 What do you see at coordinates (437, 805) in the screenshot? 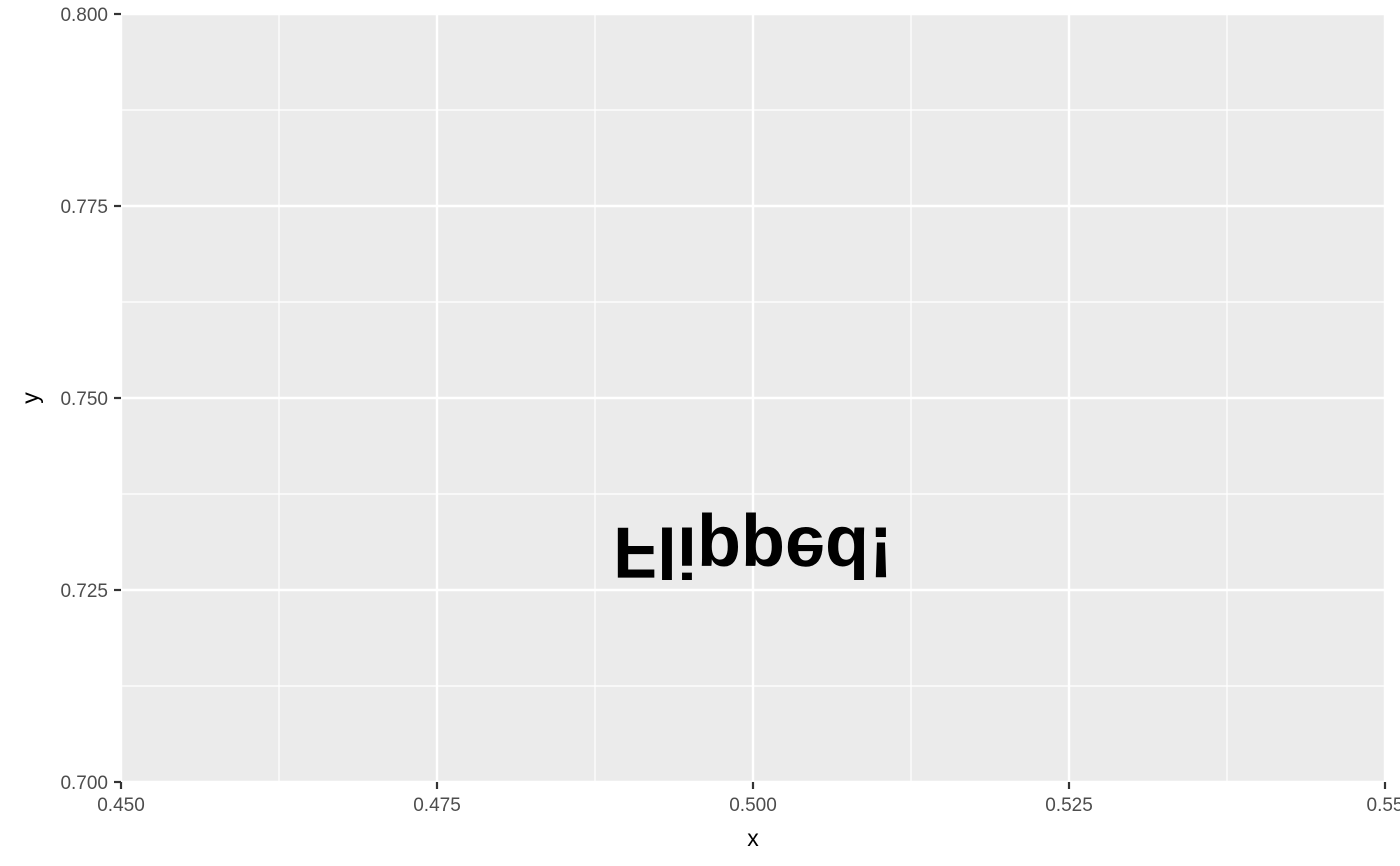
I see `x-tick-label: 0.475` at bounding box center [437, 805].